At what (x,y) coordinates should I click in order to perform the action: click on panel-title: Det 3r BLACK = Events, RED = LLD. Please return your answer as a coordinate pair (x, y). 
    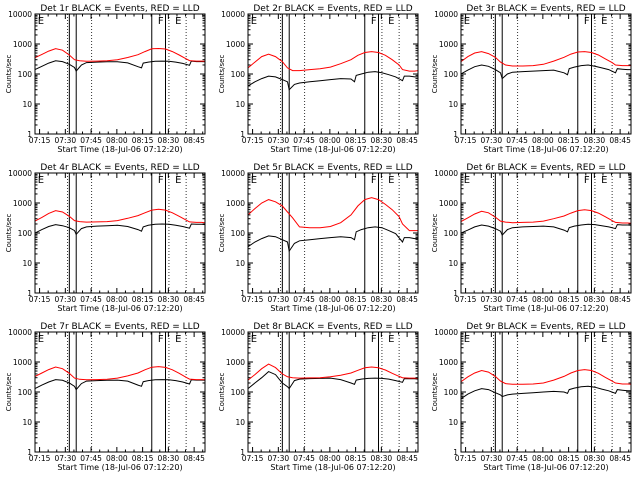
    Looking at the image, I should click on (545, 9).